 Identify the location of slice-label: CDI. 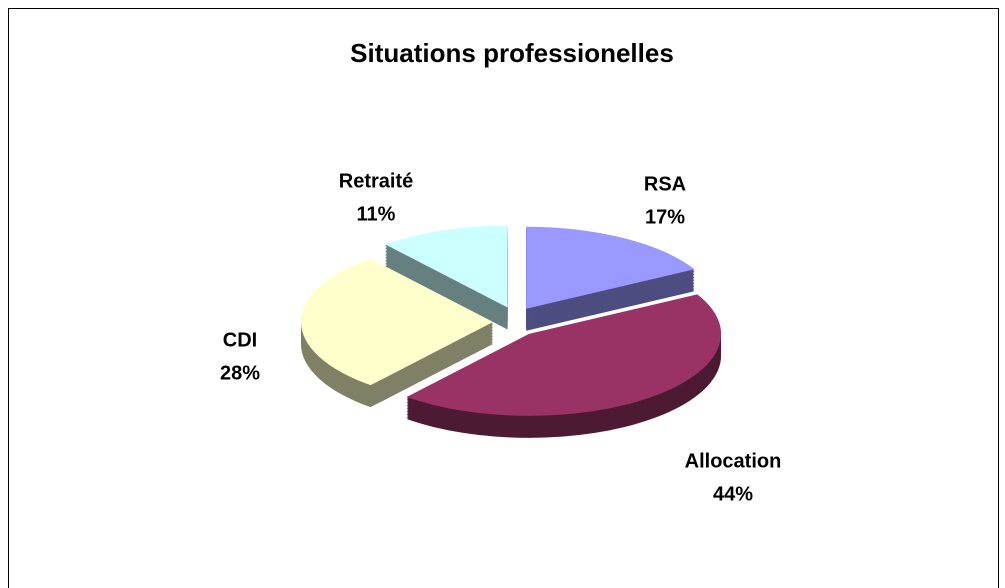
(240, 340).